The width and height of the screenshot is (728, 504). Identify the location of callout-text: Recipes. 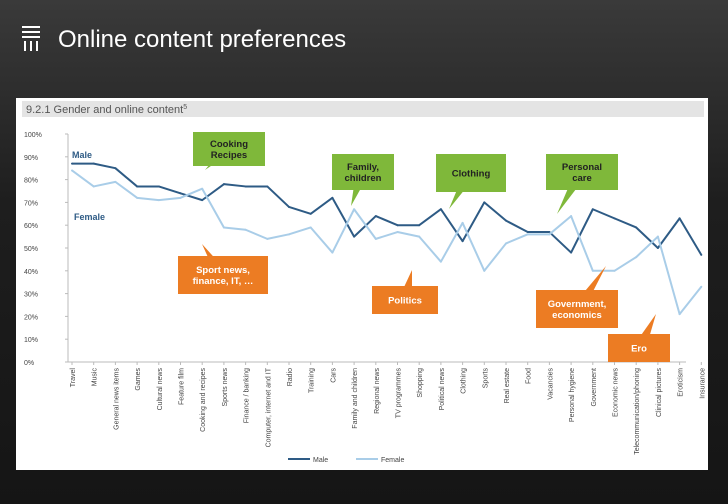
(229, 155).